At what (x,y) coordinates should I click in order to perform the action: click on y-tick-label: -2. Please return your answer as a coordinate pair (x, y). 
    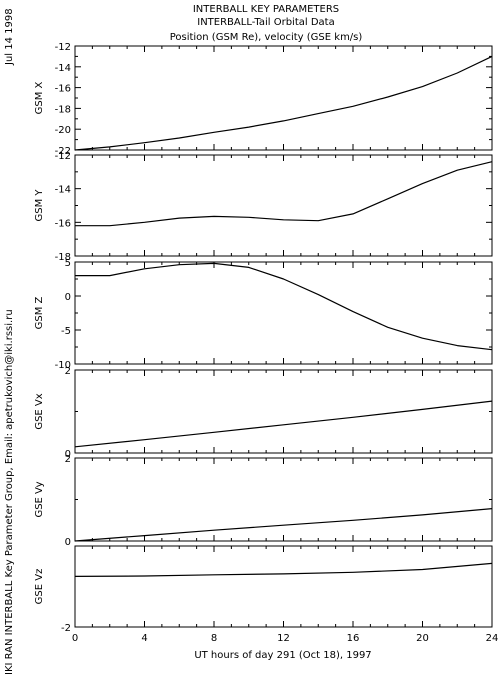
    Looking at the image, I should click on (66, 628).